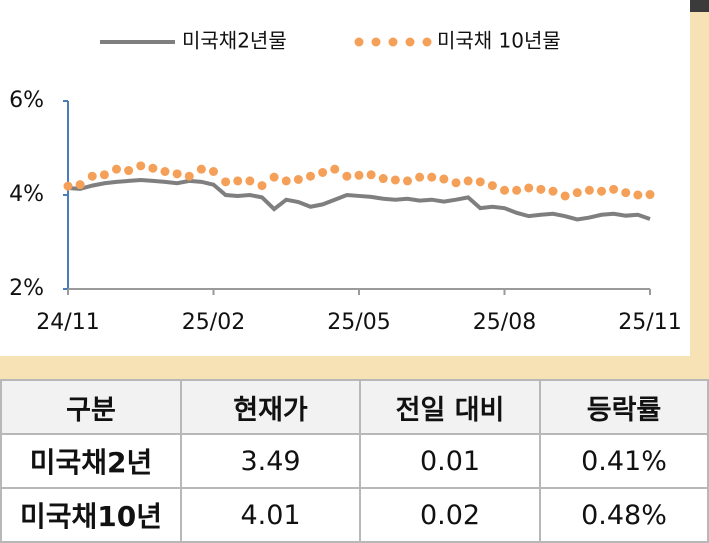  I want to click on header-cell: 등락률, so click(624, 407).